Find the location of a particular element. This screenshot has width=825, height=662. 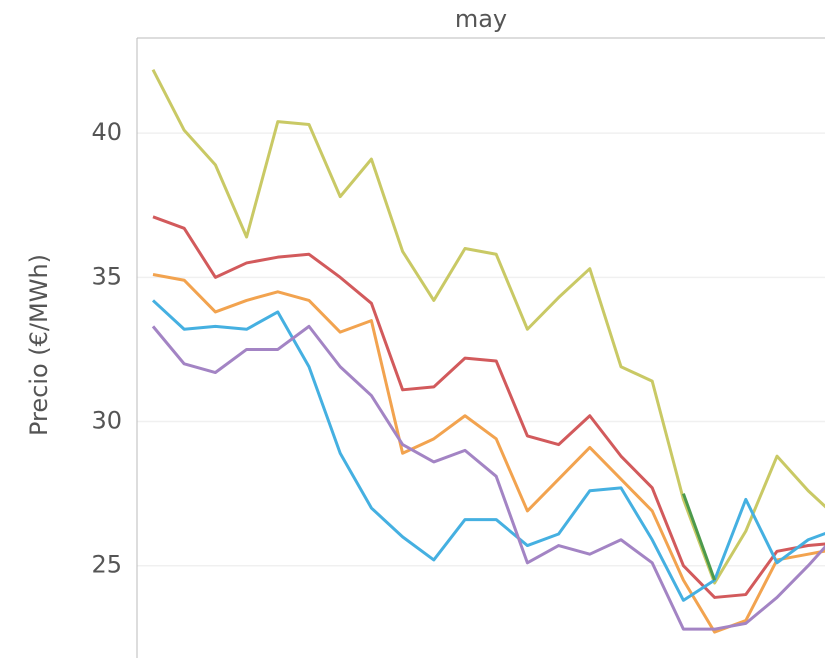

y-axis-label: Precio (€/MWh) is located at coordinates (39, 345).